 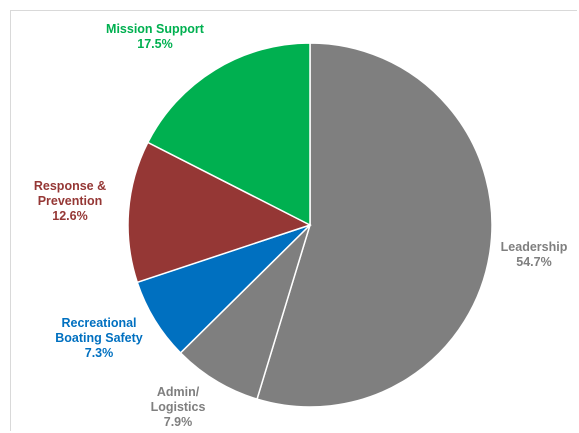 I want to click on slice-label-leadership: Leadership 54.7%, so click(x=533, y=255).